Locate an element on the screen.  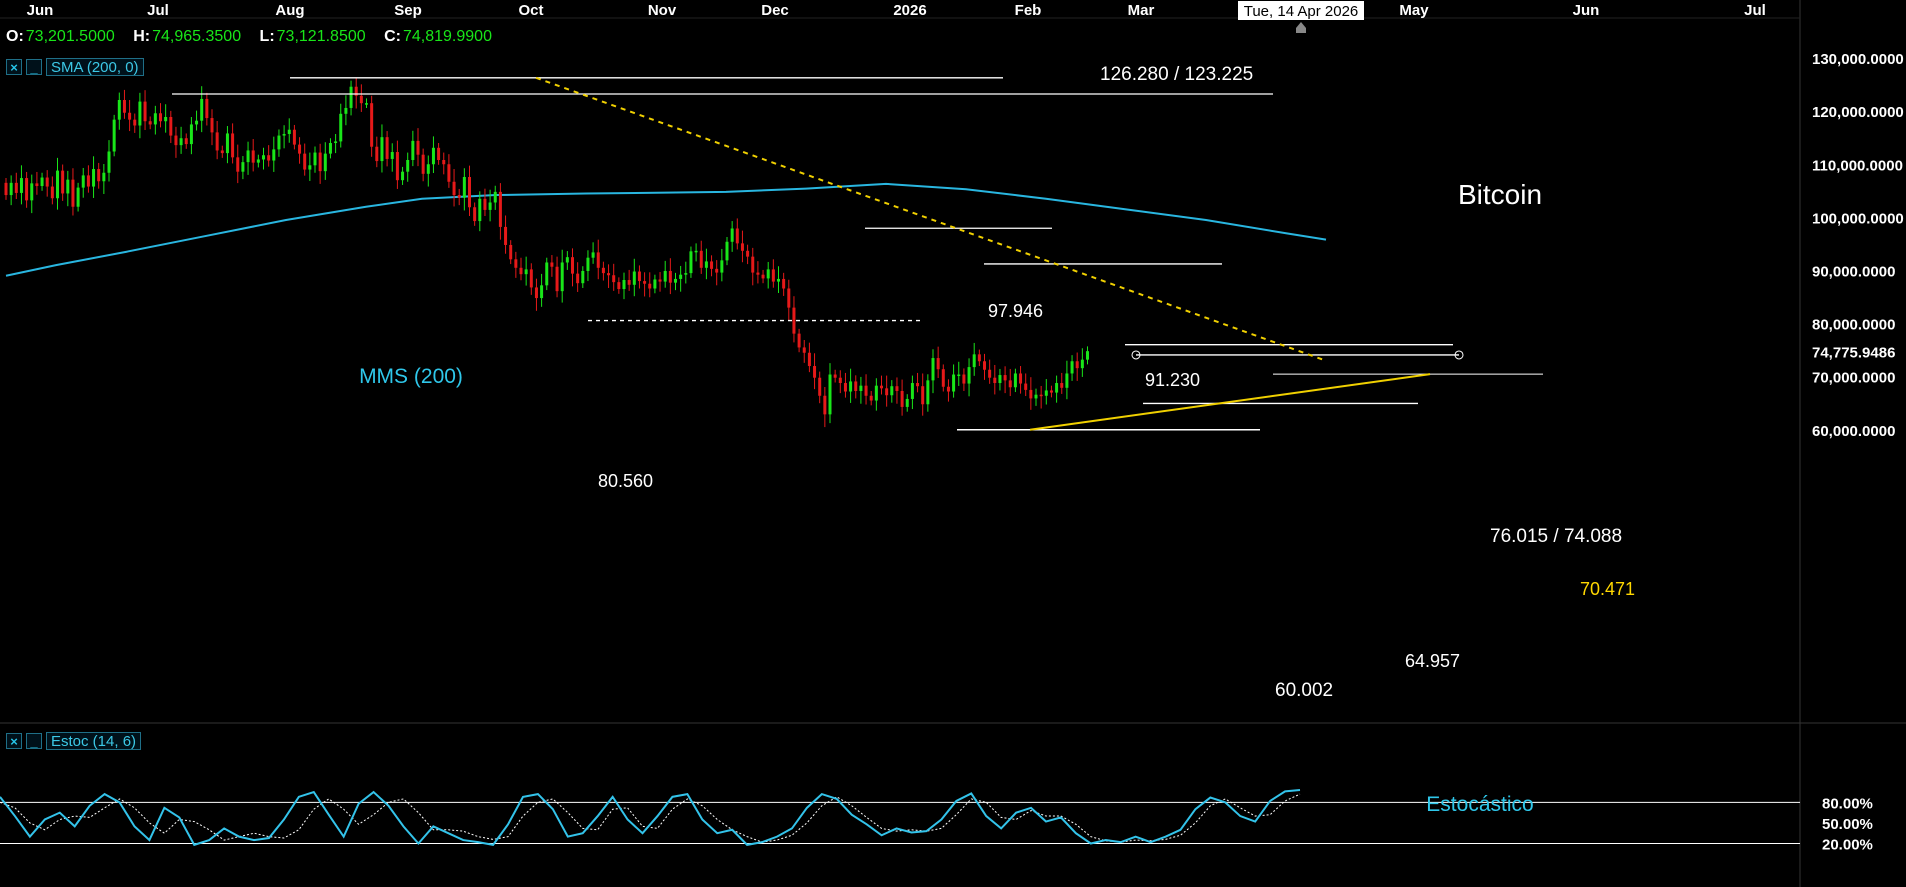
stoch-tick-2: 20.00% is located at coordinates (1847, 845).